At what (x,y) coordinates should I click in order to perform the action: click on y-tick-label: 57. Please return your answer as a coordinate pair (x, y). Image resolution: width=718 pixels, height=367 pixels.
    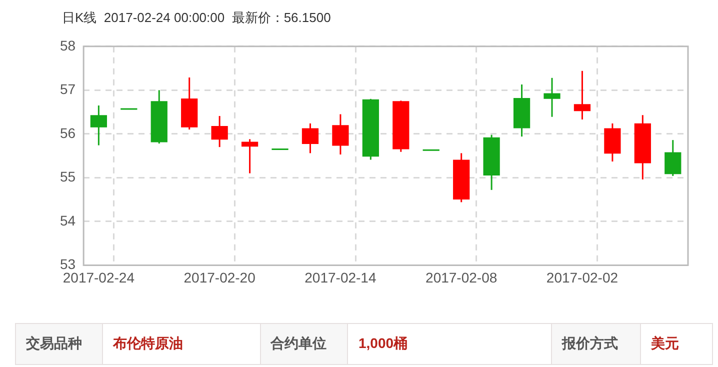
    Looking at the image, I should click on (68, 89).